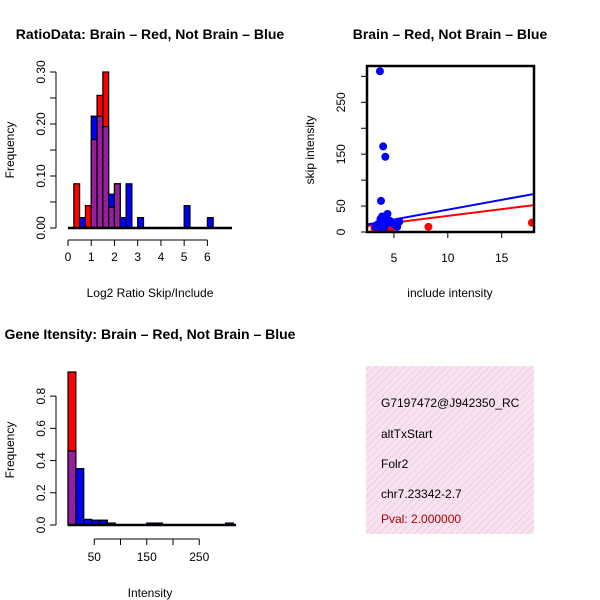 This screenshot has height=600, width=600. I want to click on gene-hist-axes: 50 150 250 0.0 0.2 0.4 0.6 0.8, so click(135, 475).